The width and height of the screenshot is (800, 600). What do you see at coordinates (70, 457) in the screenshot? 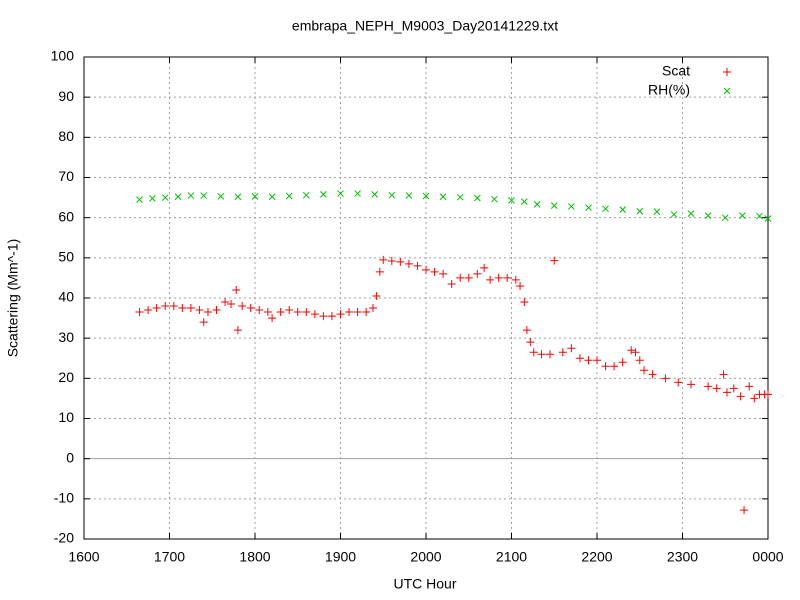
I see `y-tick-label: 0` at bounding box center [70, 457].